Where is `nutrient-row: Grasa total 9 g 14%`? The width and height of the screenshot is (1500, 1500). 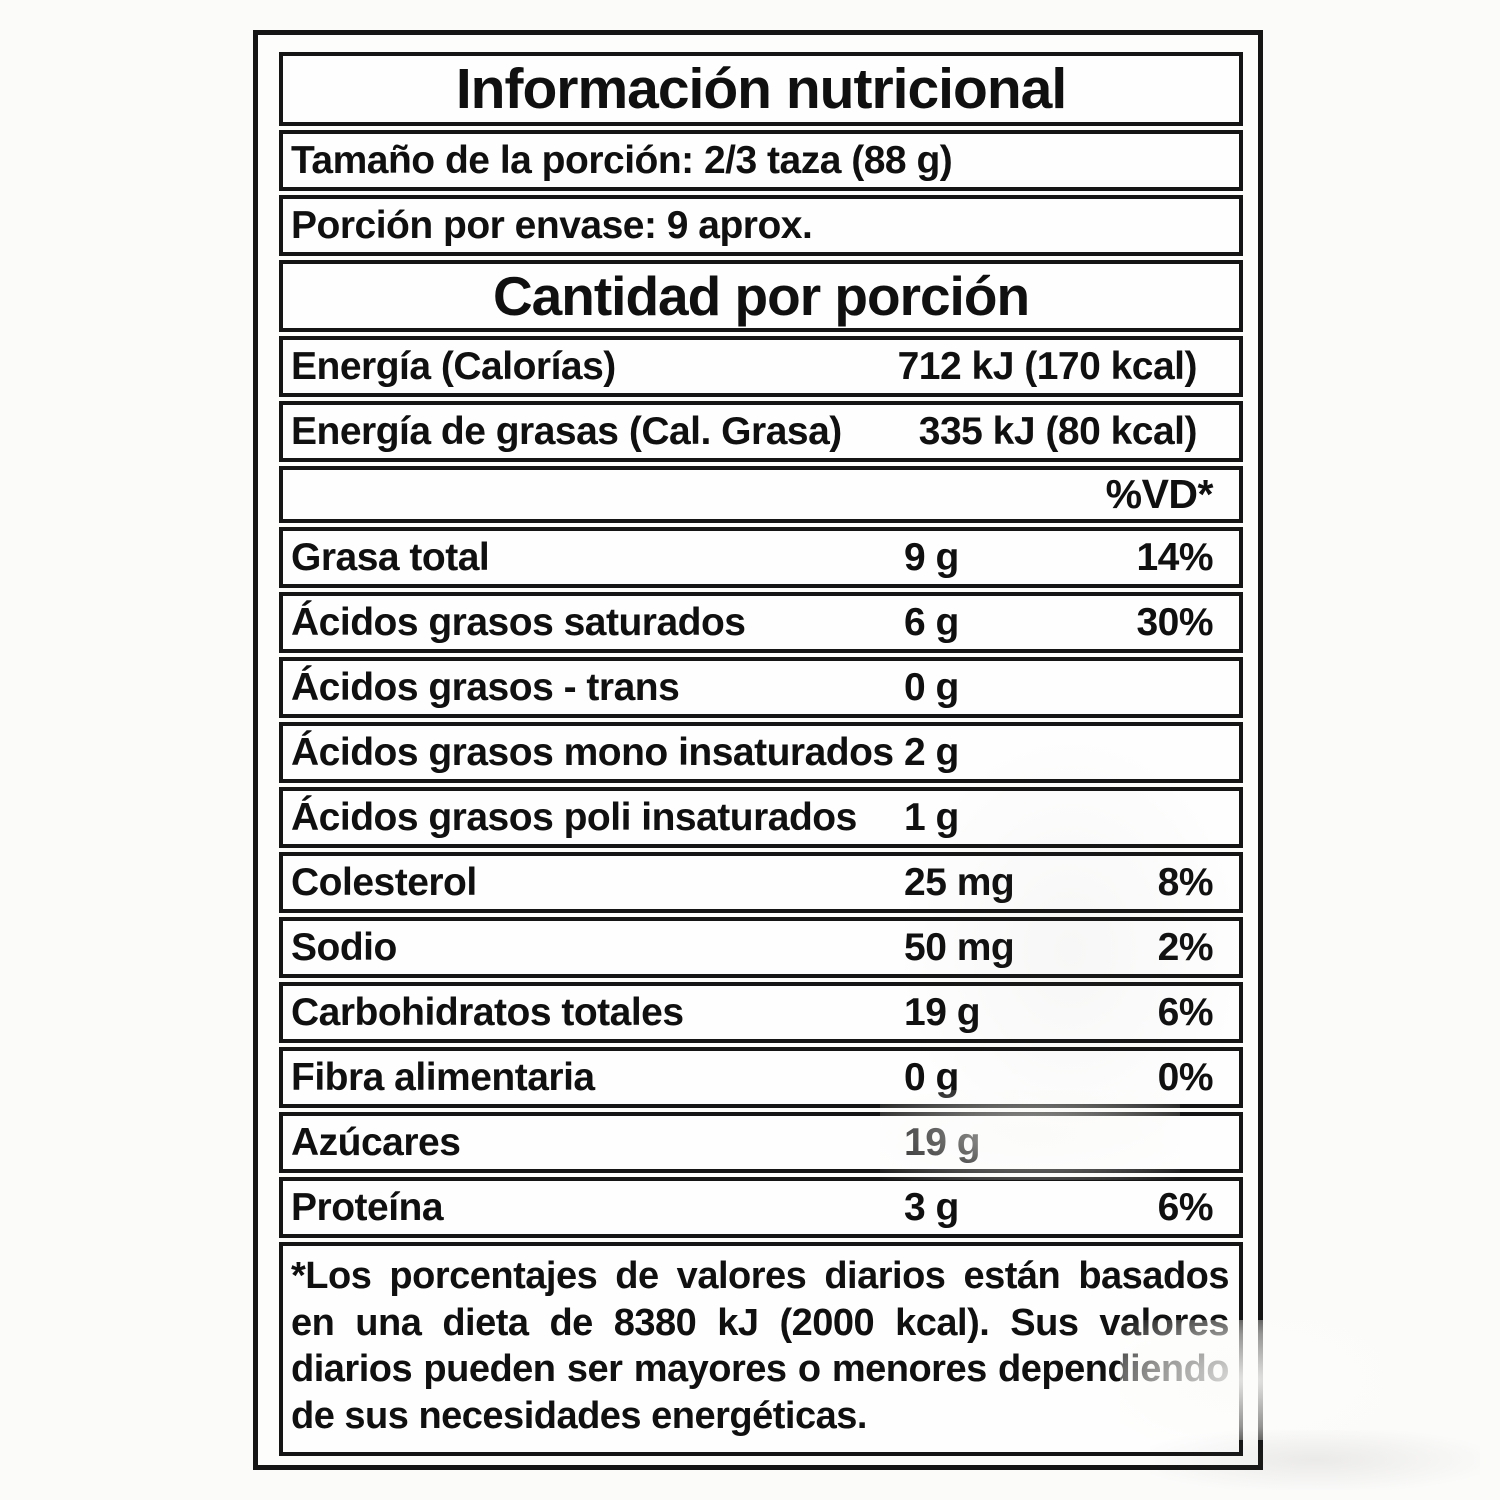
nutrient-row: Grasa total 9 g 14% is located at coordinates (761, 557).